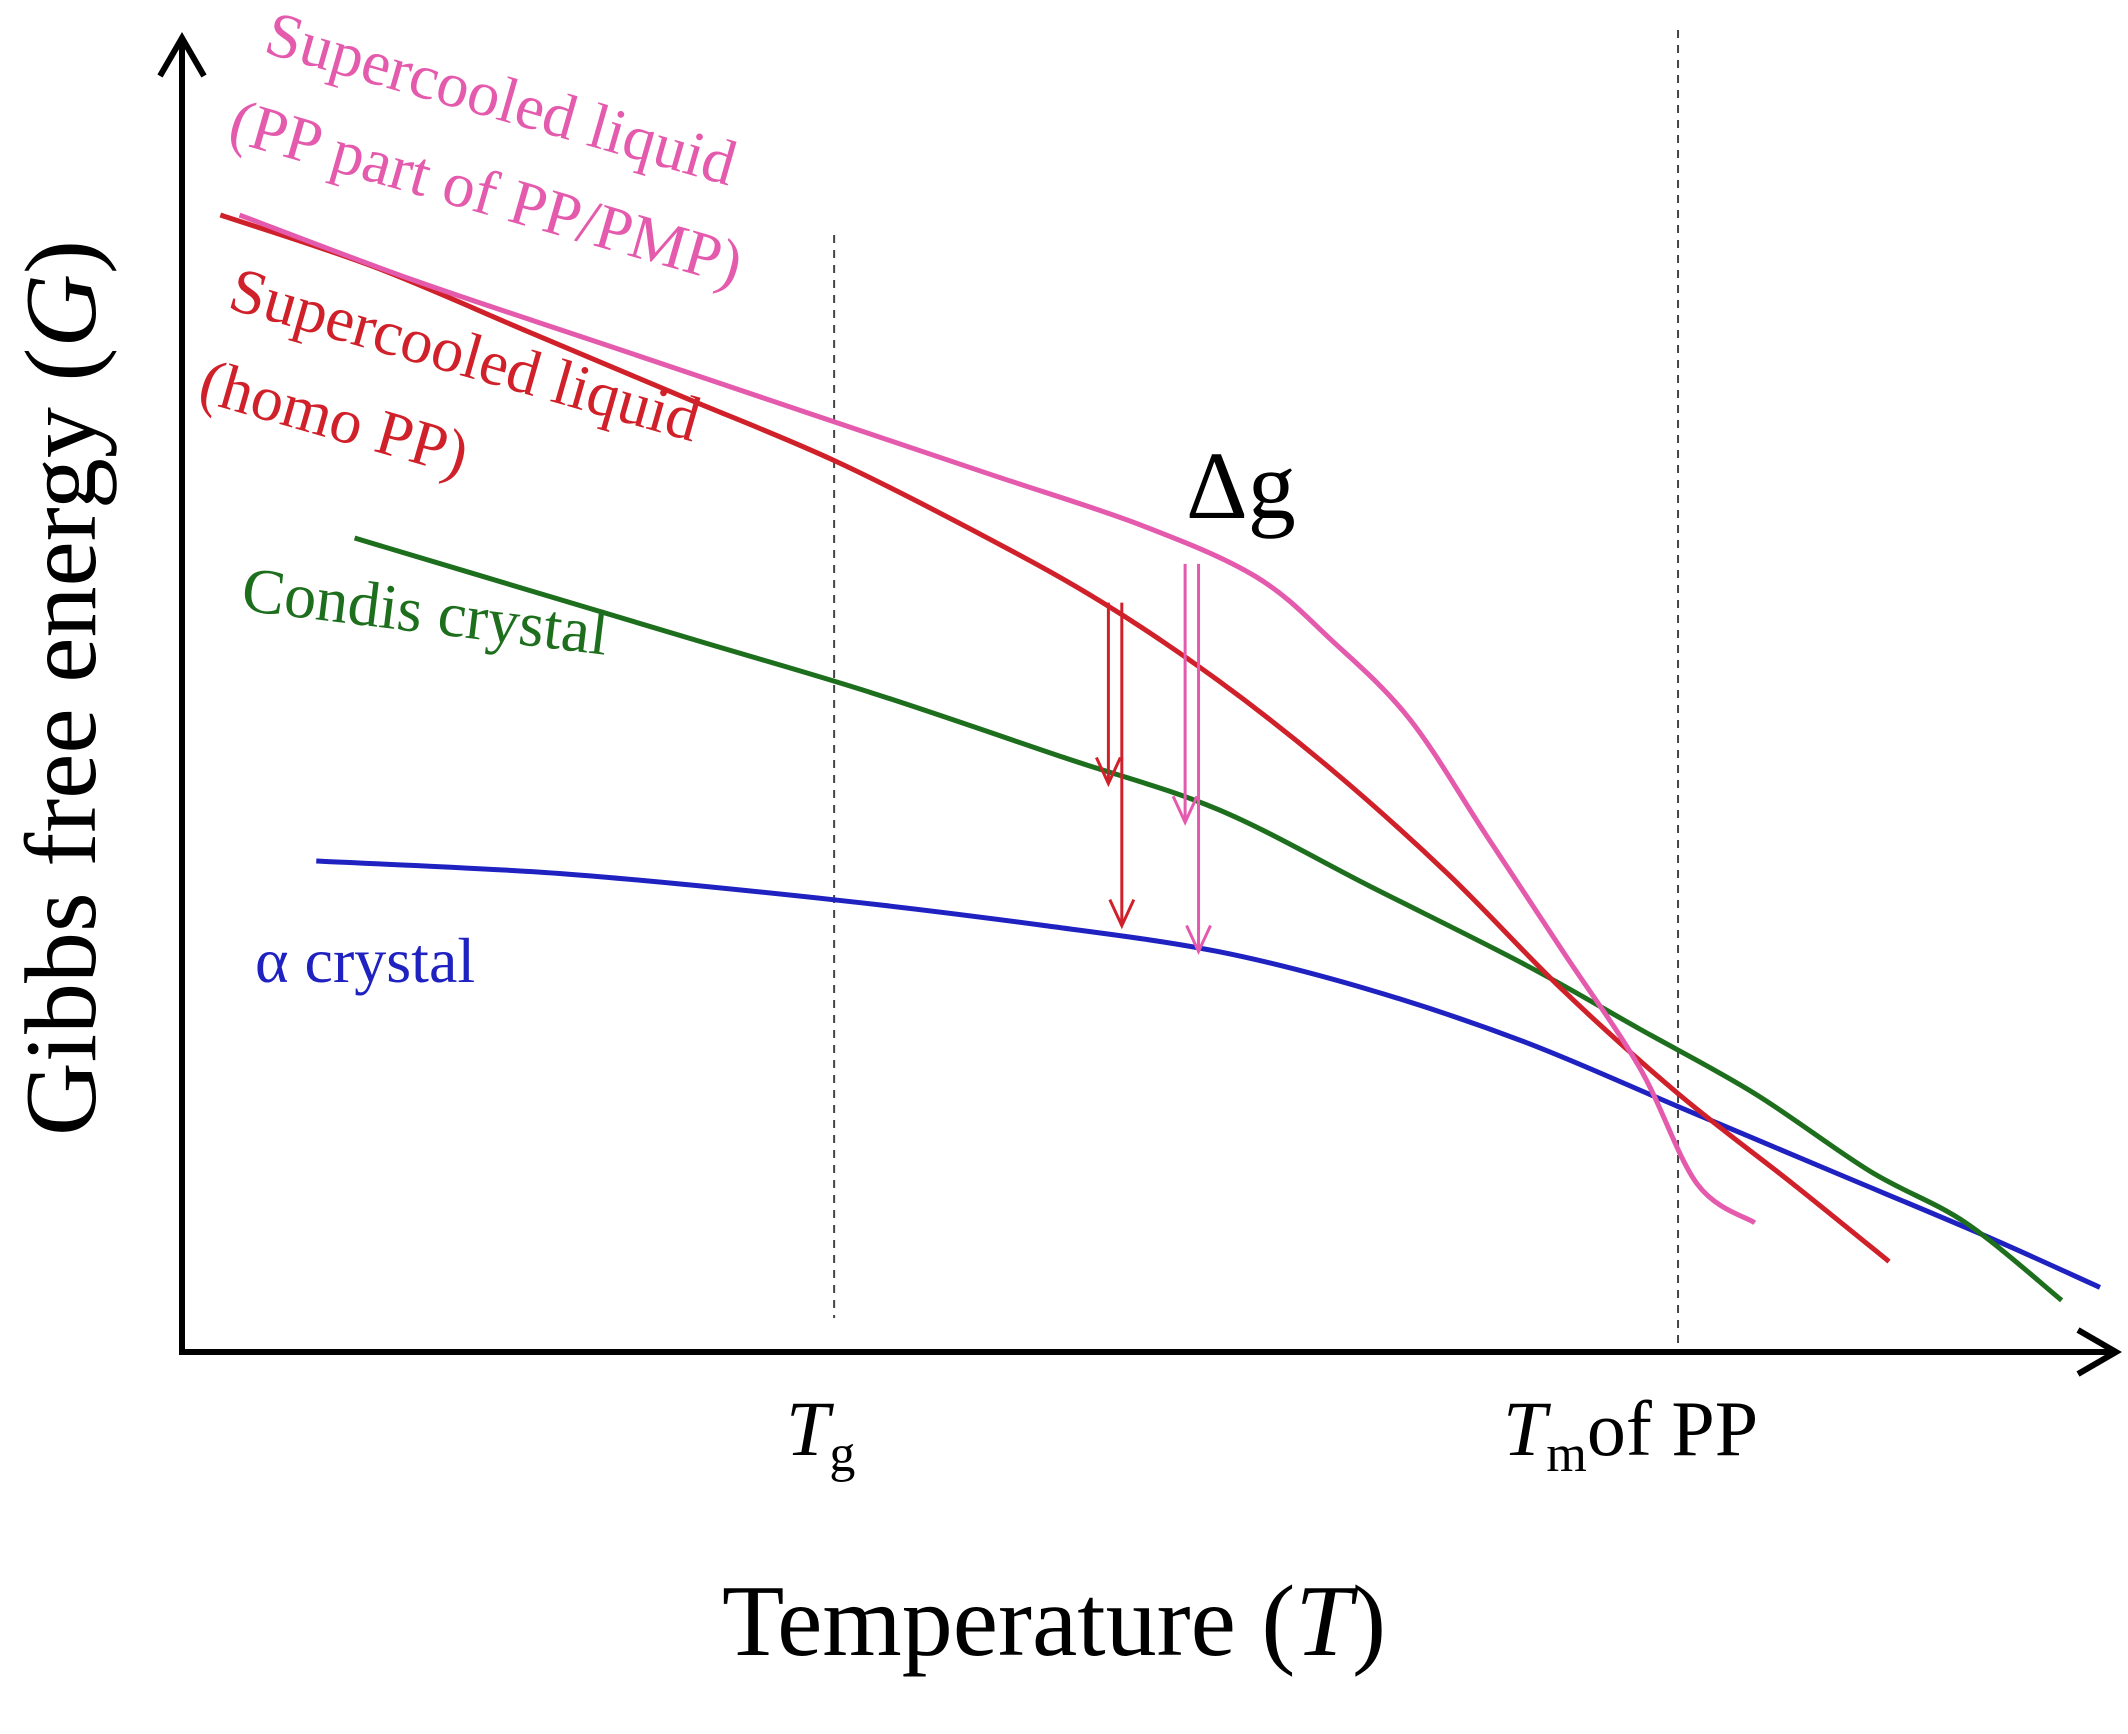 The image size is (2128, 1734). Describe the element at coordinates (1241, 485) in the screenshot. I see `delta-g-label: Δg` at that location.